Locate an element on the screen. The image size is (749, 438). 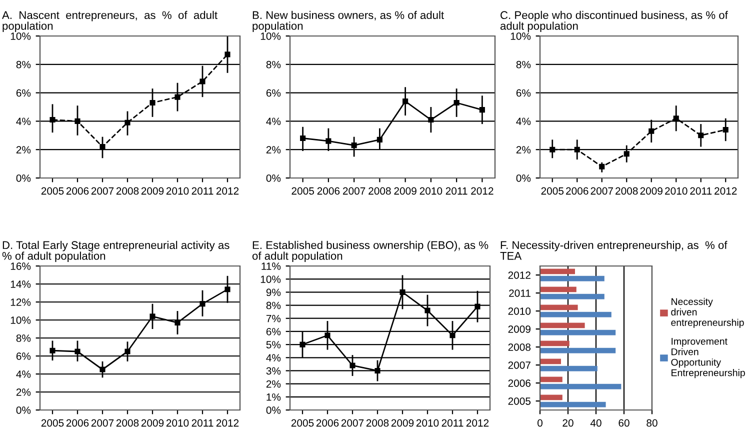
x-tick-label: 80 is located at coordinates (652, 423).